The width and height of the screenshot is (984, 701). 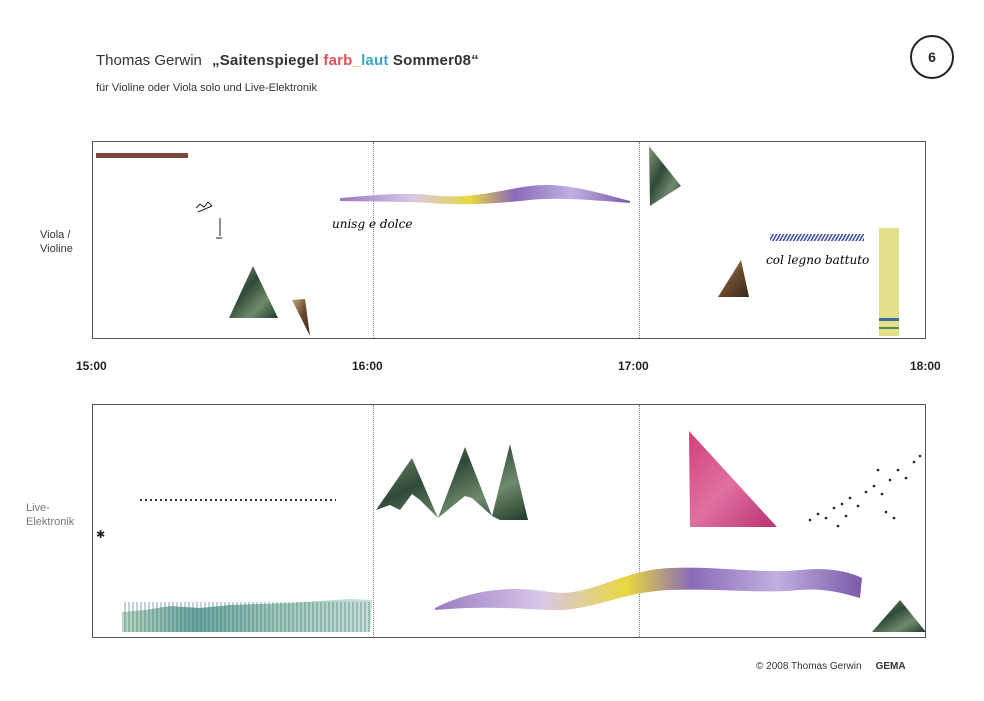 What do you see at coordinates (433, 60) in the screenshot?
I see `title-close: Sommer08“` at bounding box center [433, 60].